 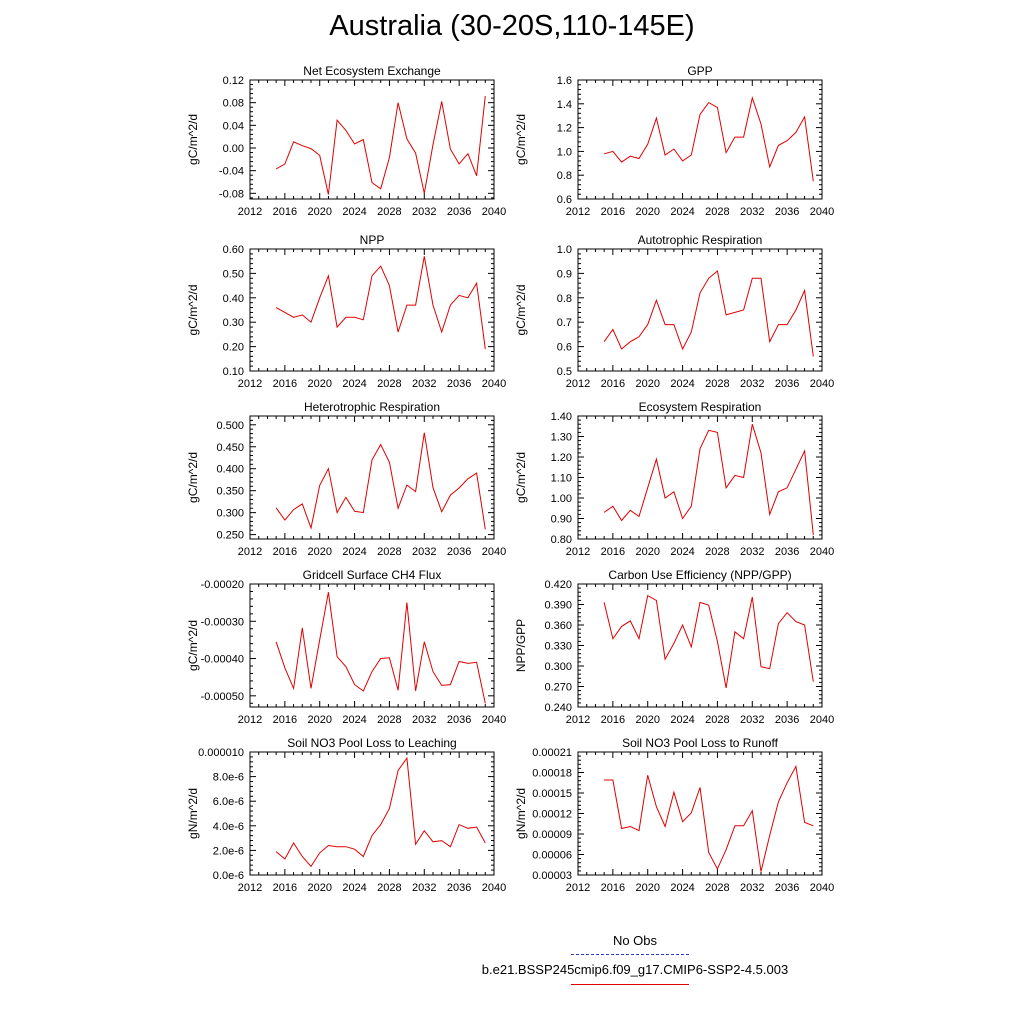 What do you see at coordinates (389, 888) in the screenshot?
I see `chart-9-xtick-label: 2028` at bounding box center [389, 888].